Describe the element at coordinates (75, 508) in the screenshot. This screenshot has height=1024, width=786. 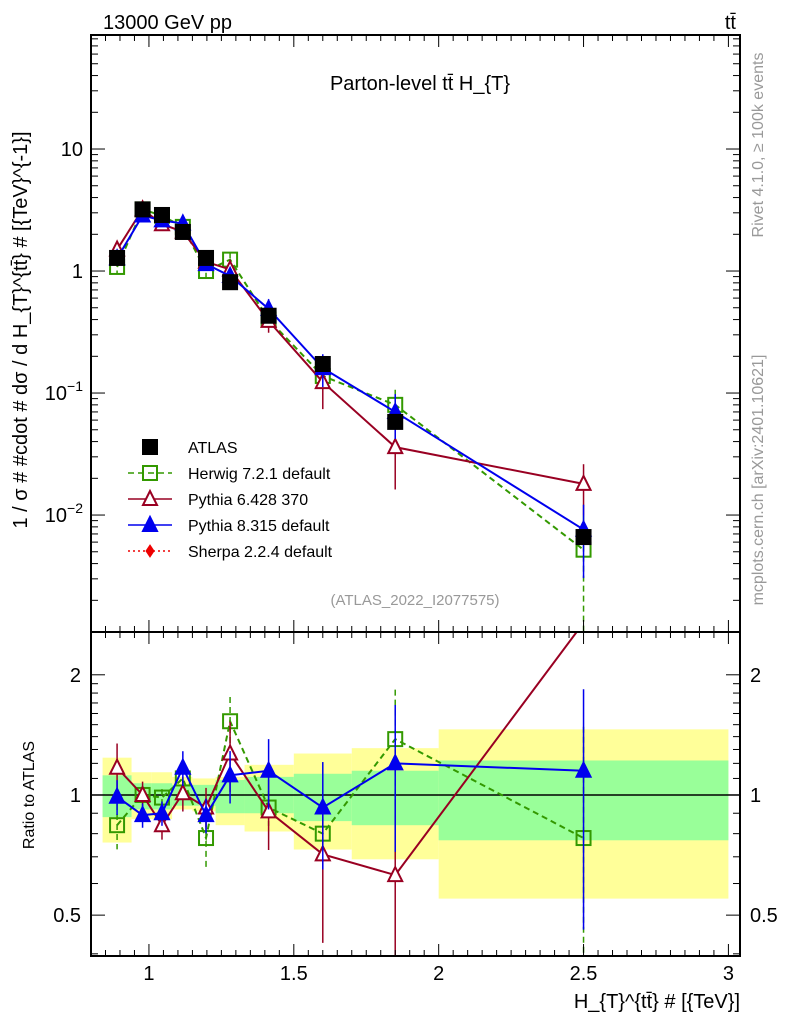
I see `y-tick-exponent: −2` at that location.